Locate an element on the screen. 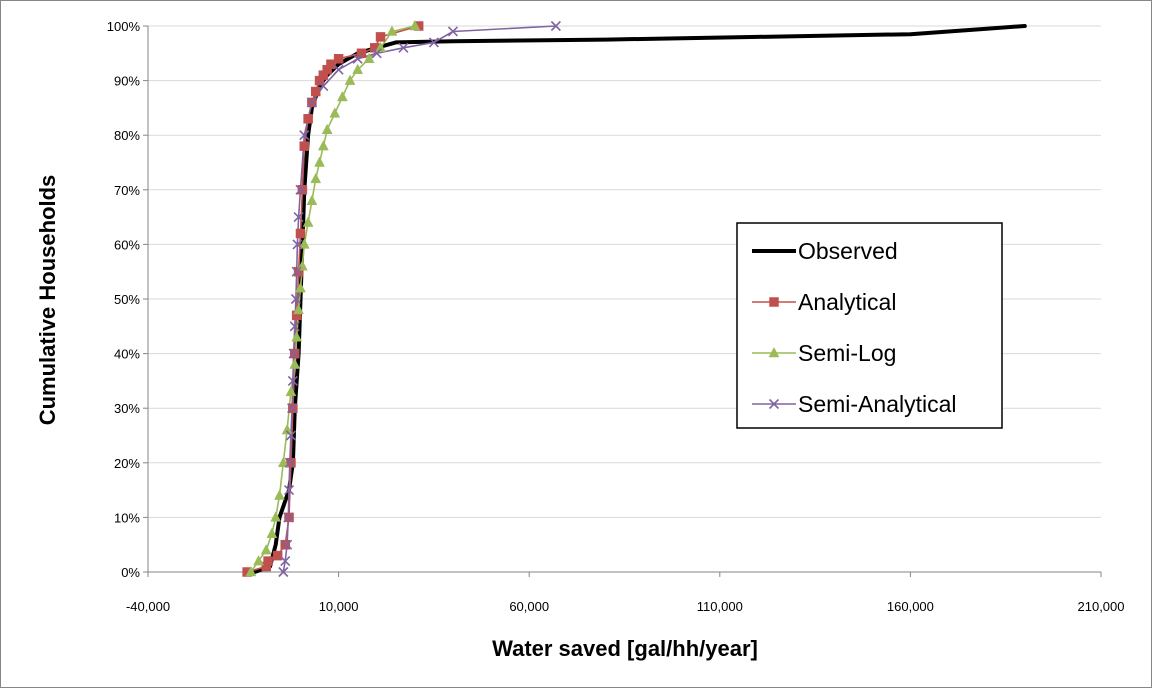 The height and width of the screenshot is (693, 1152). legend-label-observed: Observed is located at coordinates (848, 251).